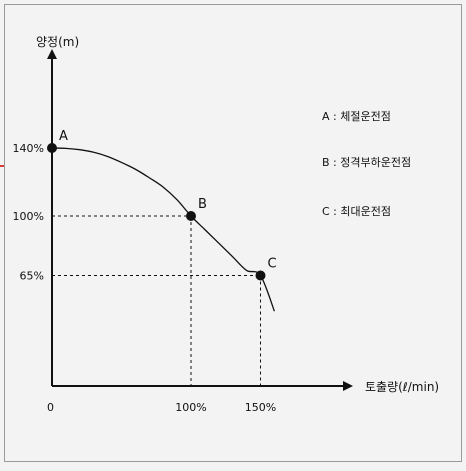 This screenshot has height=471, width=466. I want to click on point-label-b: B, so click(202, 204).